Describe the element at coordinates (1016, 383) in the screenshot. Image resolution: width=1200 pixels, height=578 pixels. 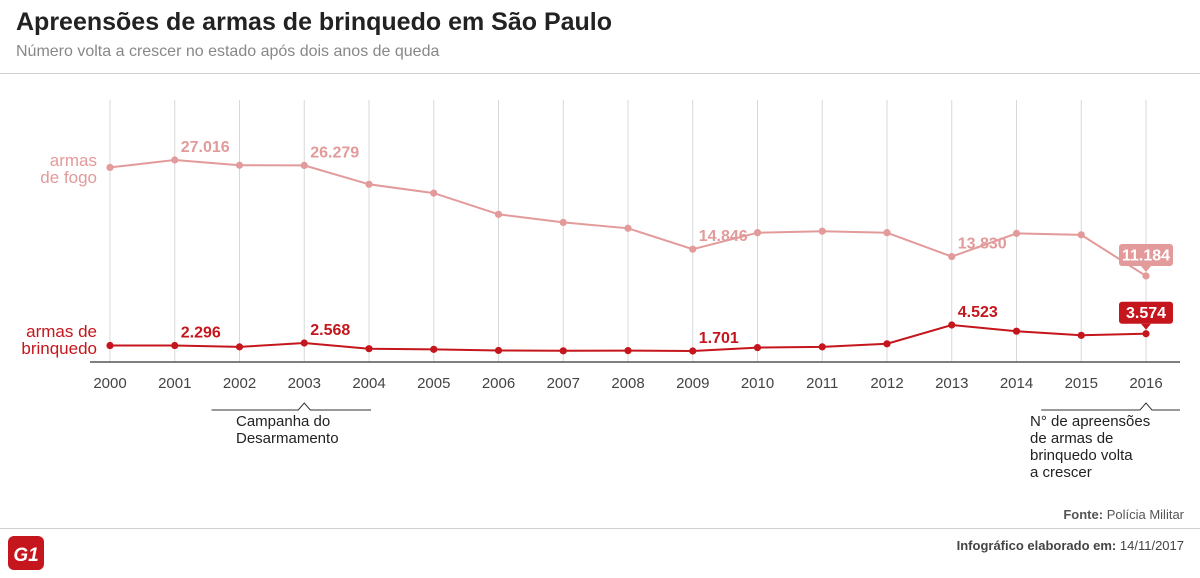
I see `x-tick-label: 2014` at that location.